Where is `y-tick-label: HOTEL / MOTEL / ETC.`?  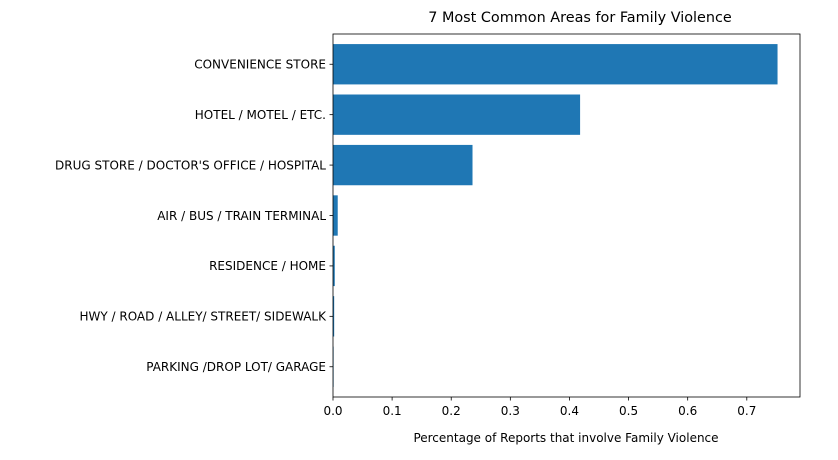 y-tick-label: HOTEL / MOTEL / ETC. is located at coordinates (260, 115).